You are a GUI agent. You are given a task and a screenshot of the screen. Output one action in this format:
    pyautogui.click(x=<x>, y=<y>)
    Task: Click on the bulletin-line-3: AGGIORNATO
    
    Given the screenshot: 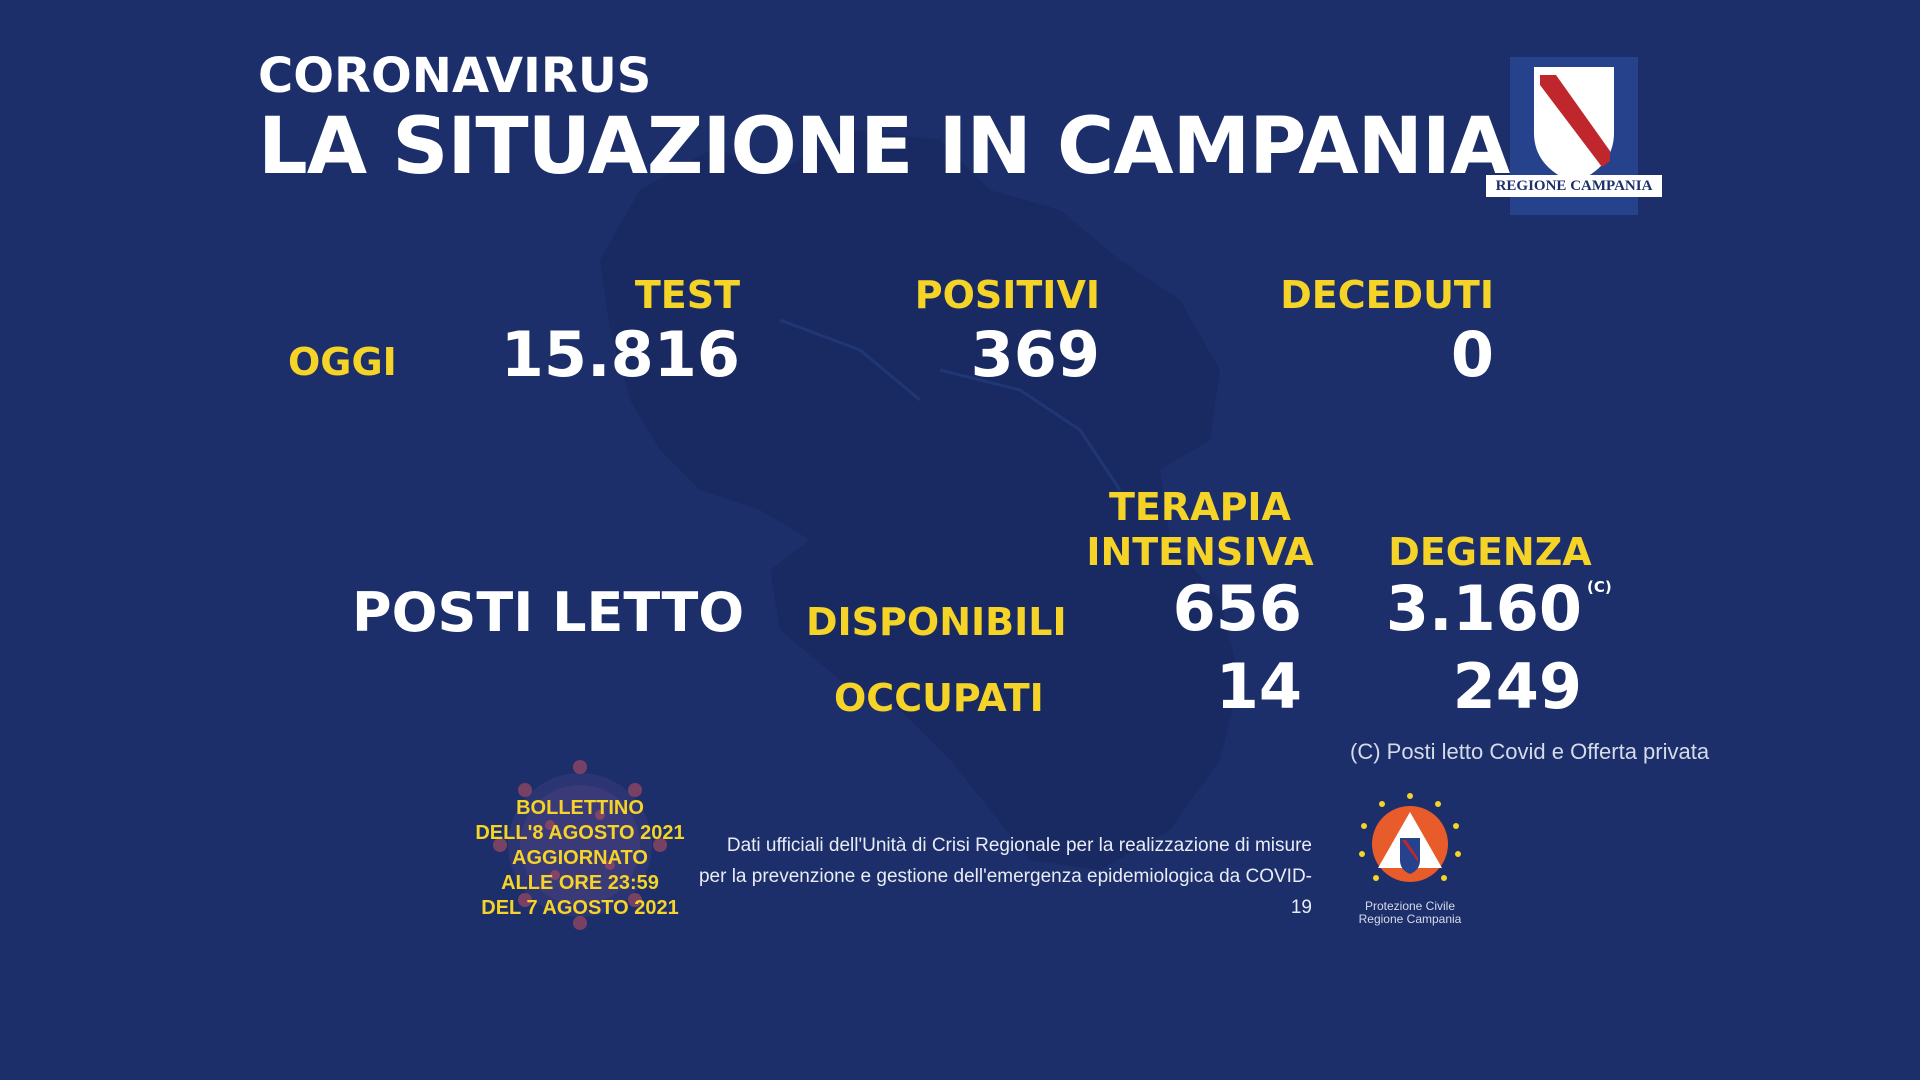 What is the action you would take?
    pyautogui.click(x=580, y=858)
    